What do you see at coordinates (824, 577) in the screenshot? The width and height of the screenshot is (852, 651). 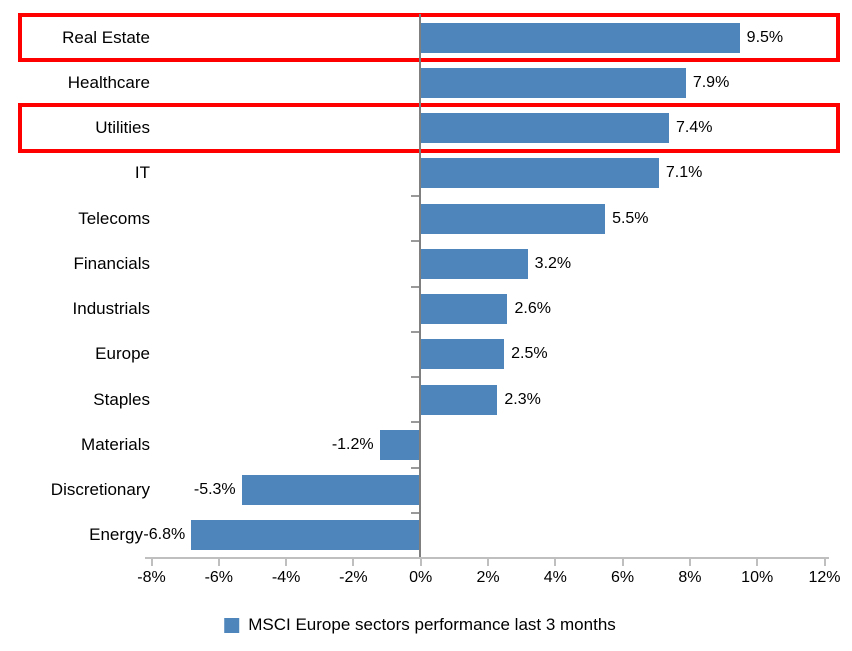 I see `x-tick-label: 12%` at bounding box center [824, 577].